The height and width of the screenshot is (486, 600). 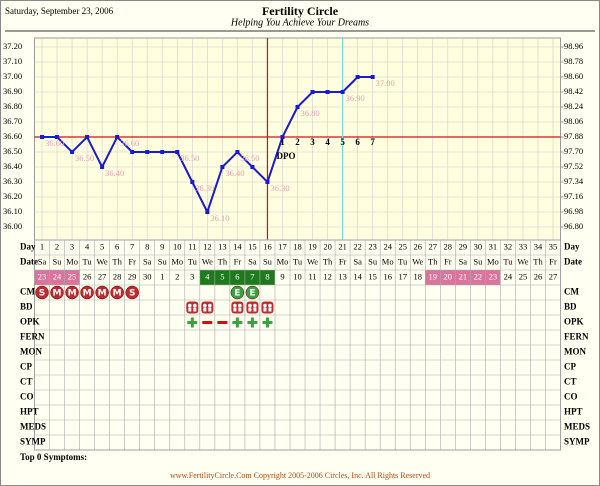 I want to click on y2-tick-label: 97.52, so click(x=573, y=166).